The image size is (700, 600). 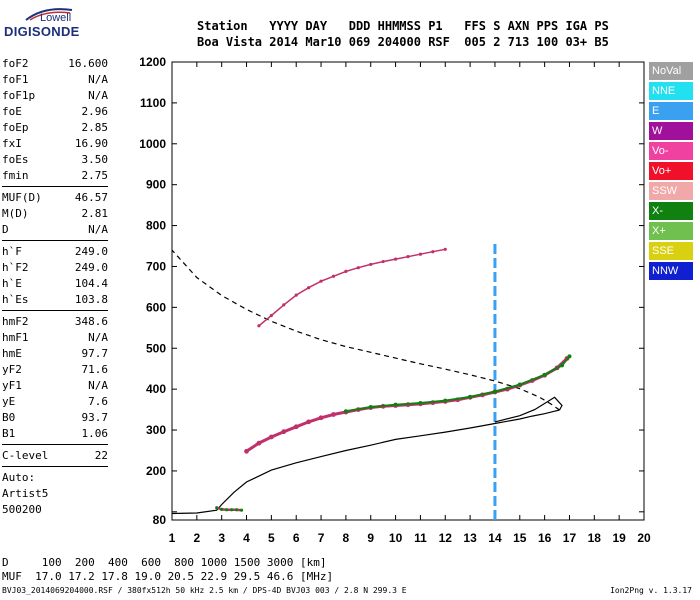 I want to click on legend-item: SSW, so click(x=671, y=191).